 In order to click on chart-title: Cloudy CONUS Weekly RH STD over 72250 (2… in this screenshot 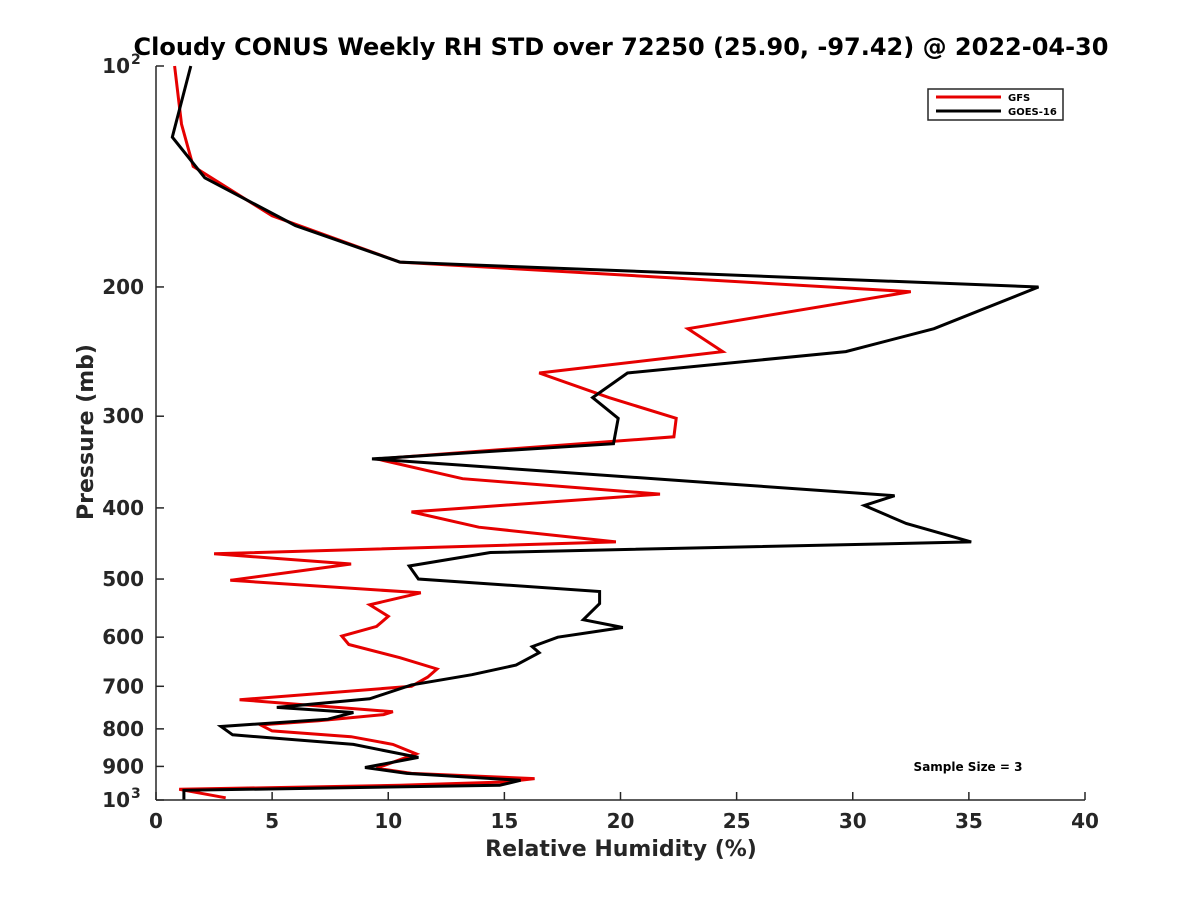, I will do `click(621, 47)`.